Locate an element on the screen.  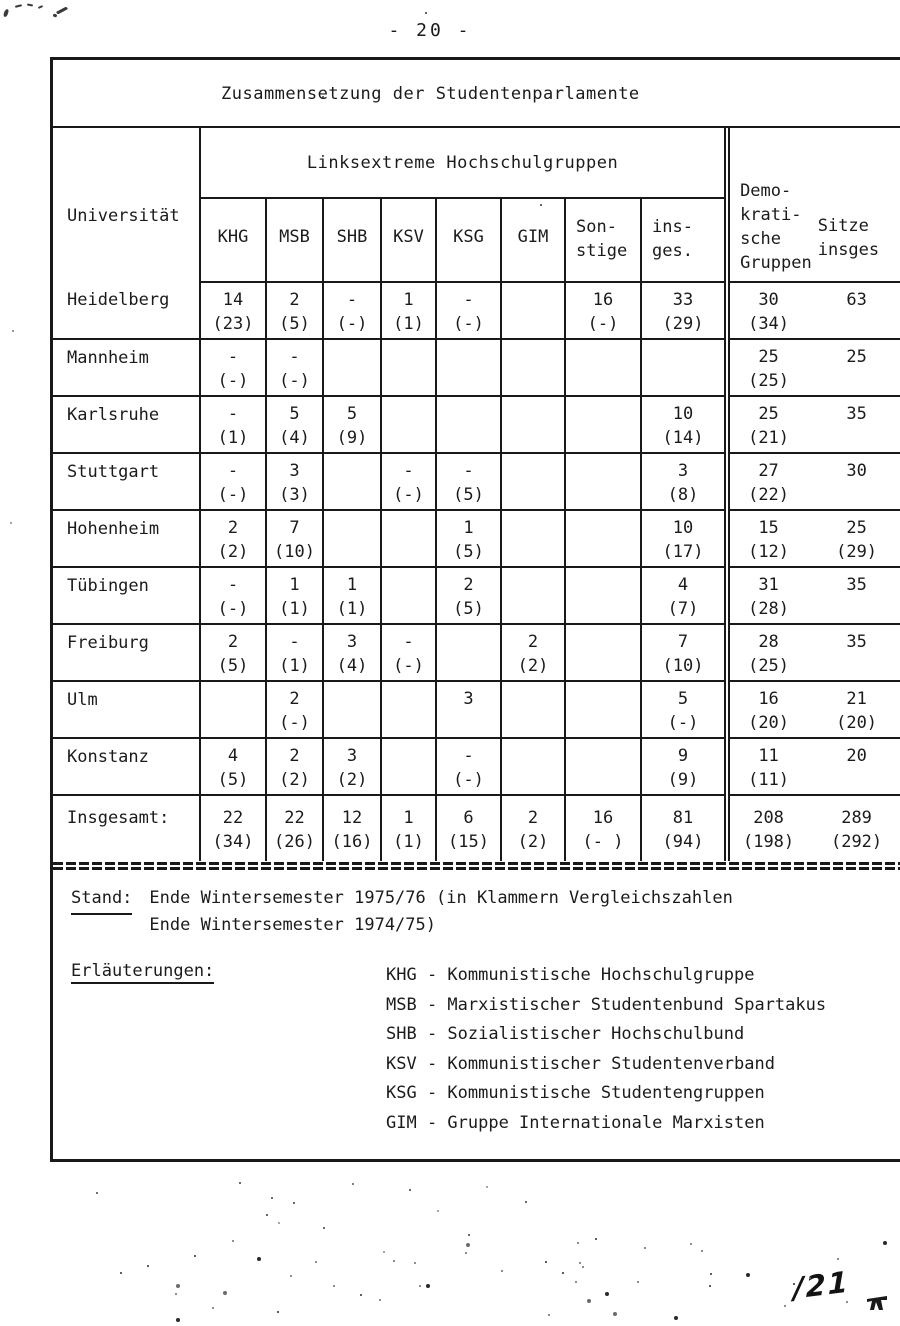
value-cell: - (1) is located at coordinates (295, 653).